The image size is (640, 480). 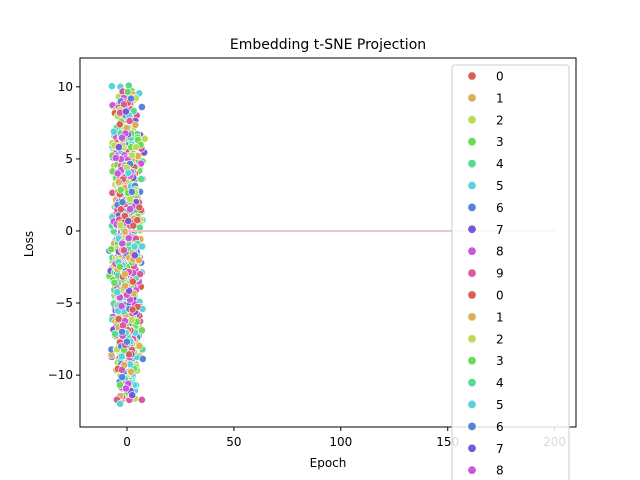 I want to click on legend-label: 6, so click(x=500, y=208).